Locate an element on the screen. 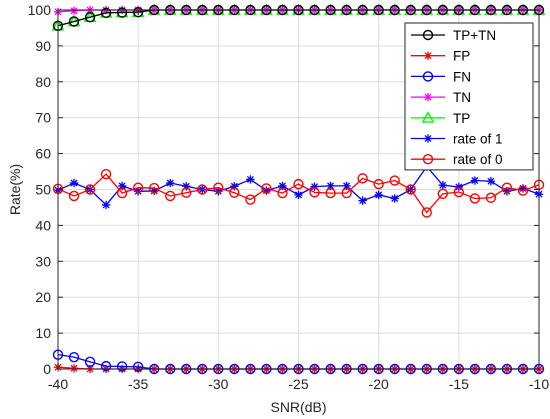  x-tick-label: -20 is located at coordinates (379, 384).